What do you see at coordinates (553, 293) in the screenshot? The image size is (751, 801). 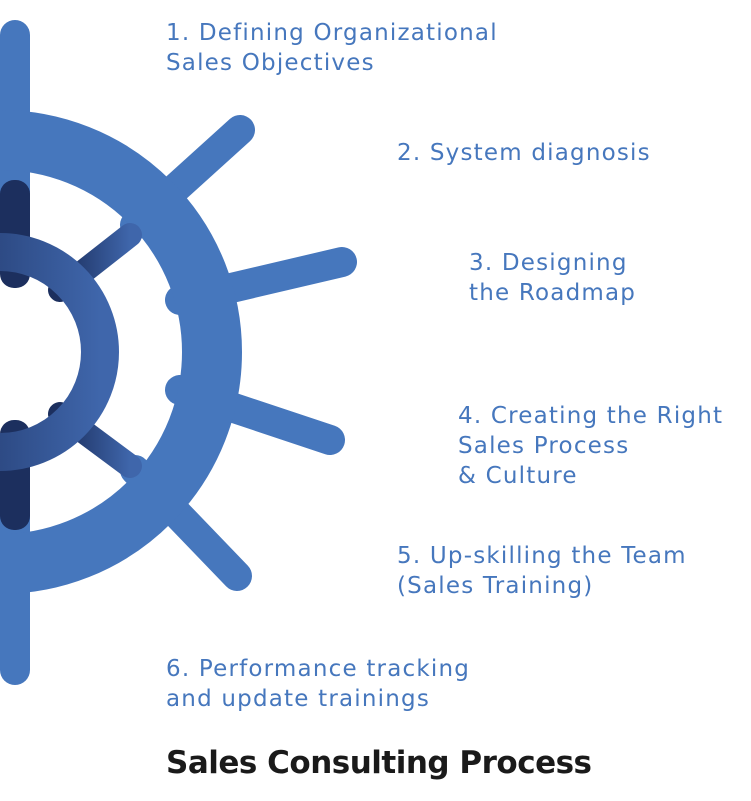 I see `step-3-line-2: the Roadmap` at bounding box center [553, 293].